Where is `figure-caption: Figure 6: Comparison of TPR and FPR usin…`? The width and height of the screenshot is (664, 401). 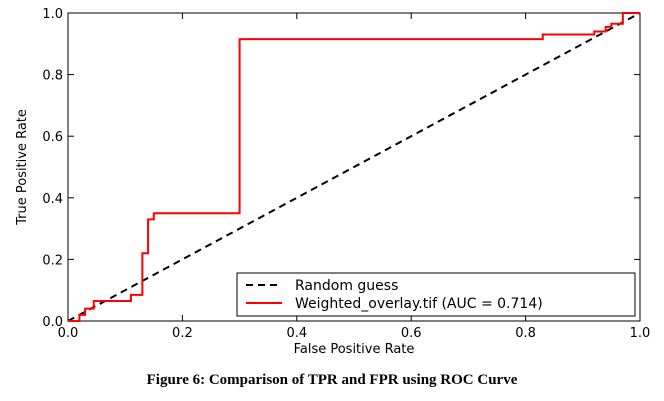 figure-caption: Figure 6: Comparison of TPR and FPR usin… is located at coordinates (332, 380).